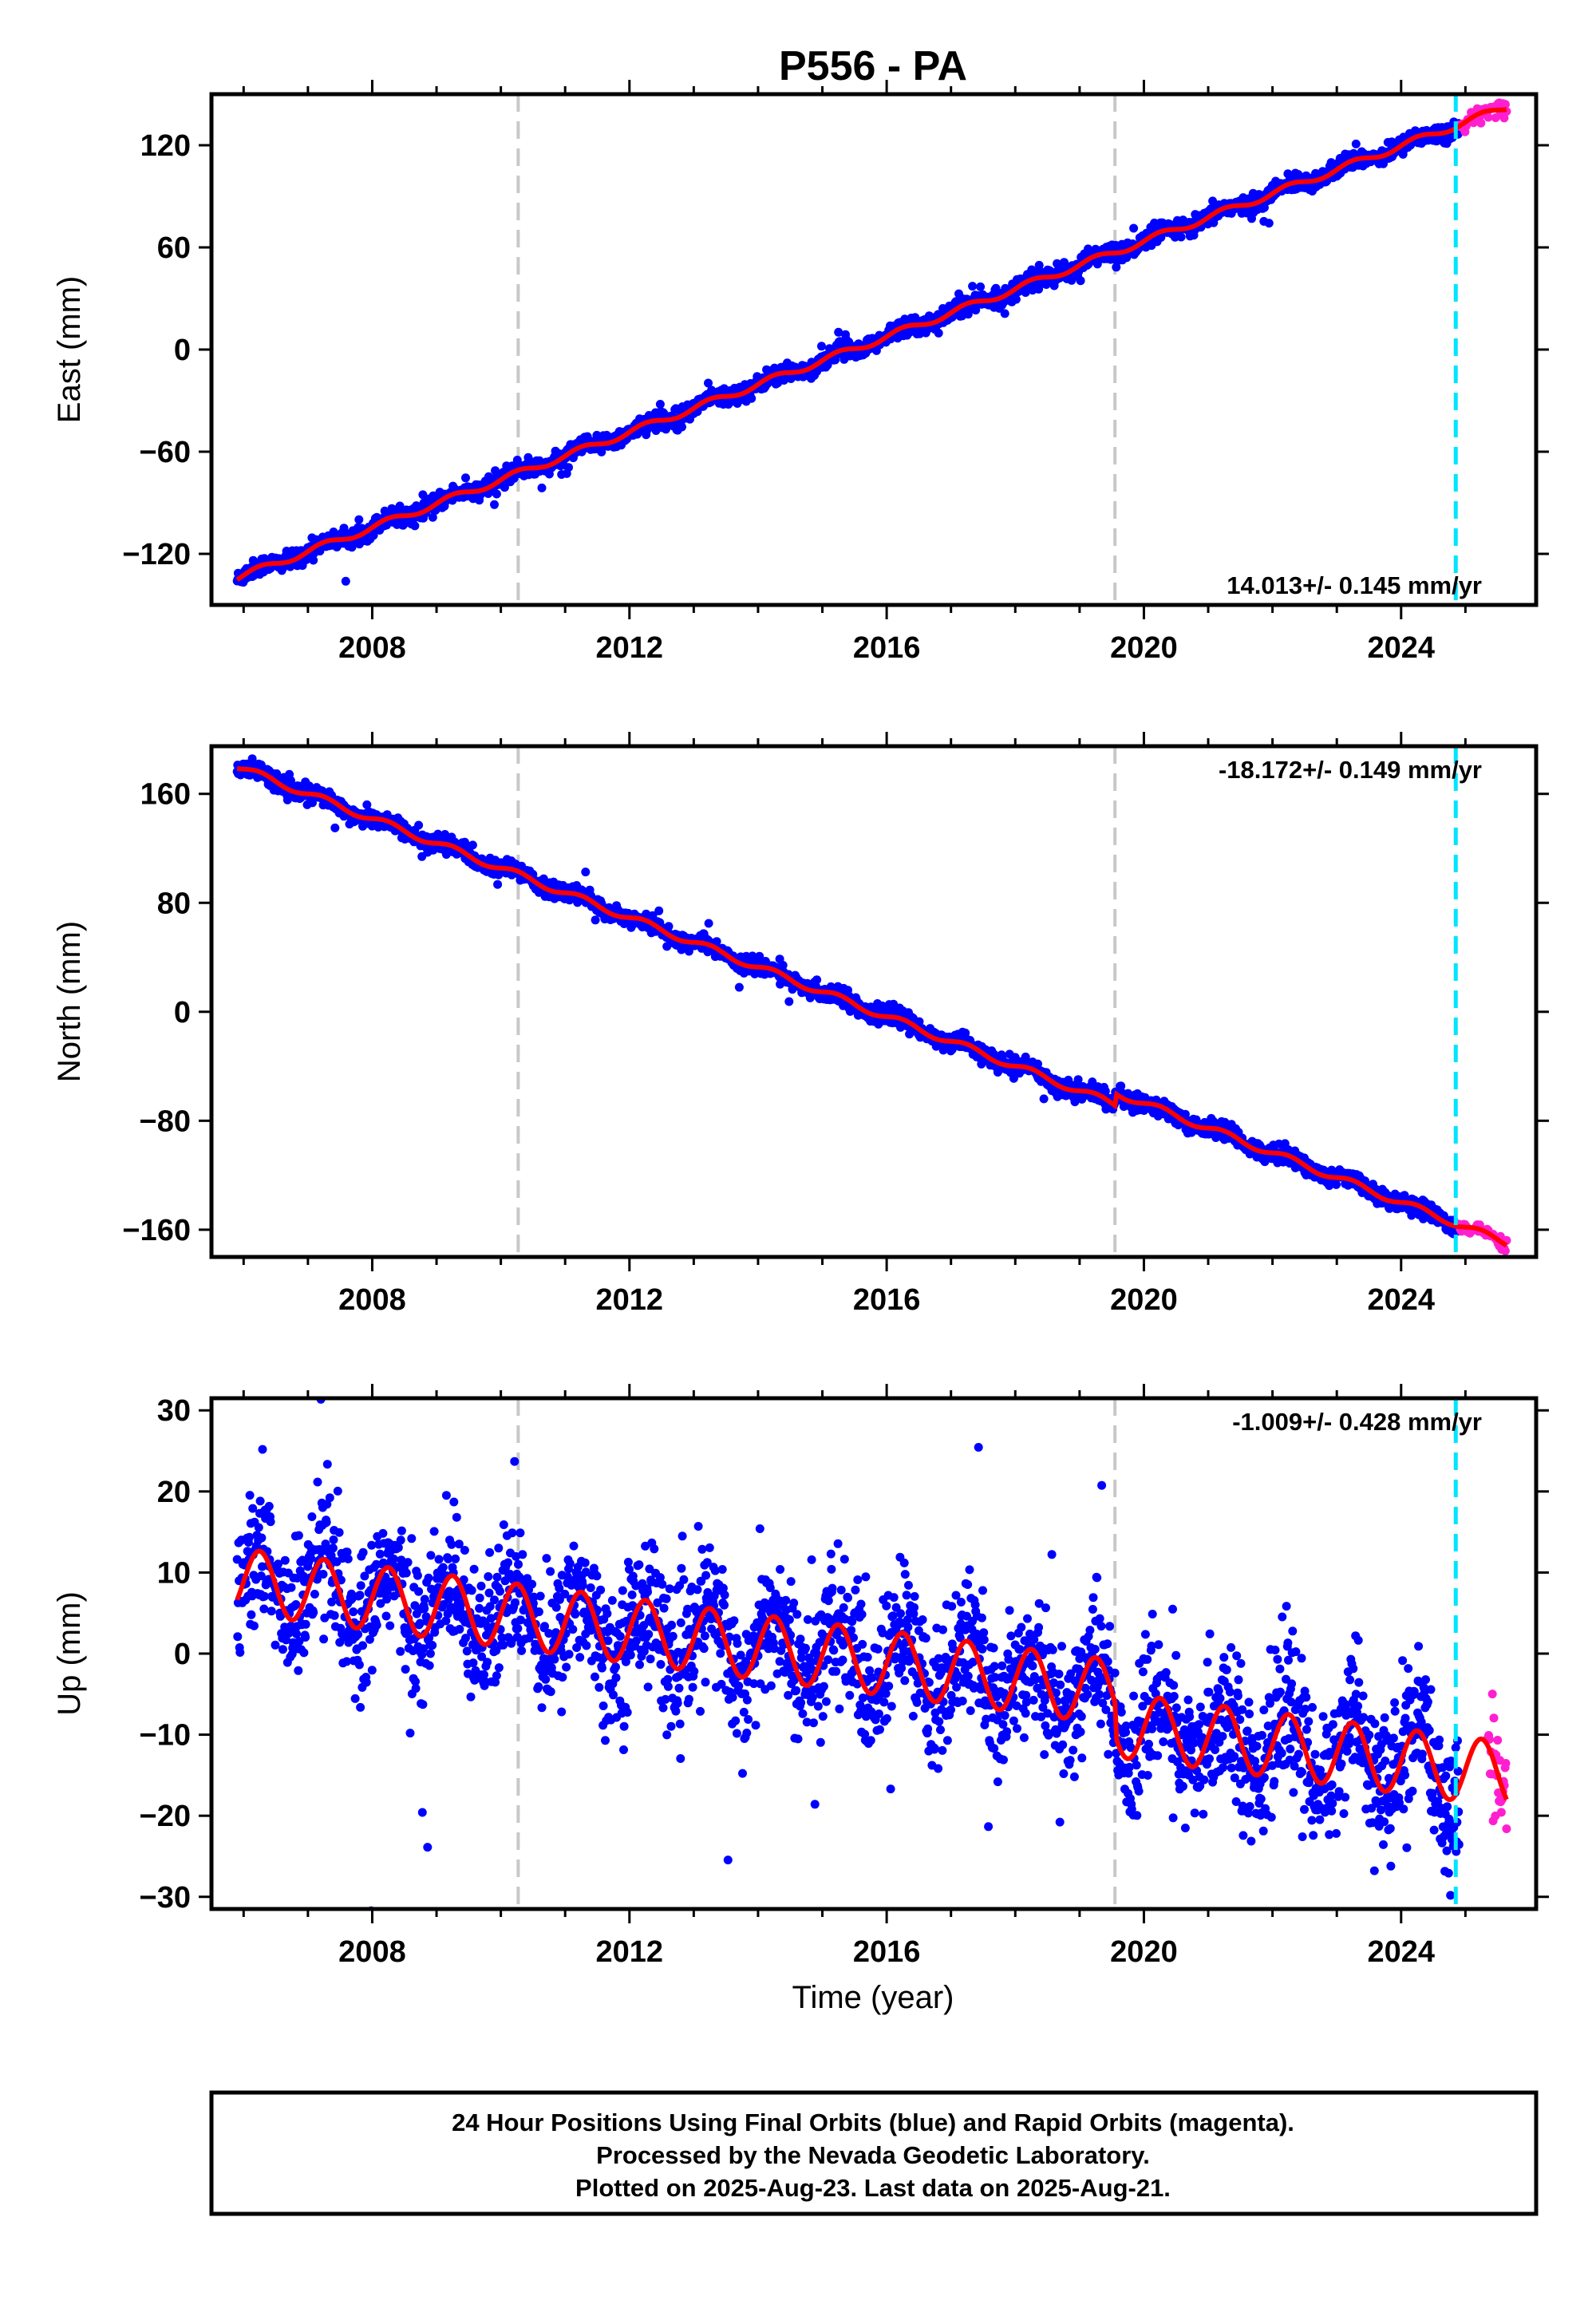 This screenshot has width=1596, height=2316. Describe the element at coordinates (69, 349) in the screenshot. I see `east-y-axis-label: East (mm)` at that location.